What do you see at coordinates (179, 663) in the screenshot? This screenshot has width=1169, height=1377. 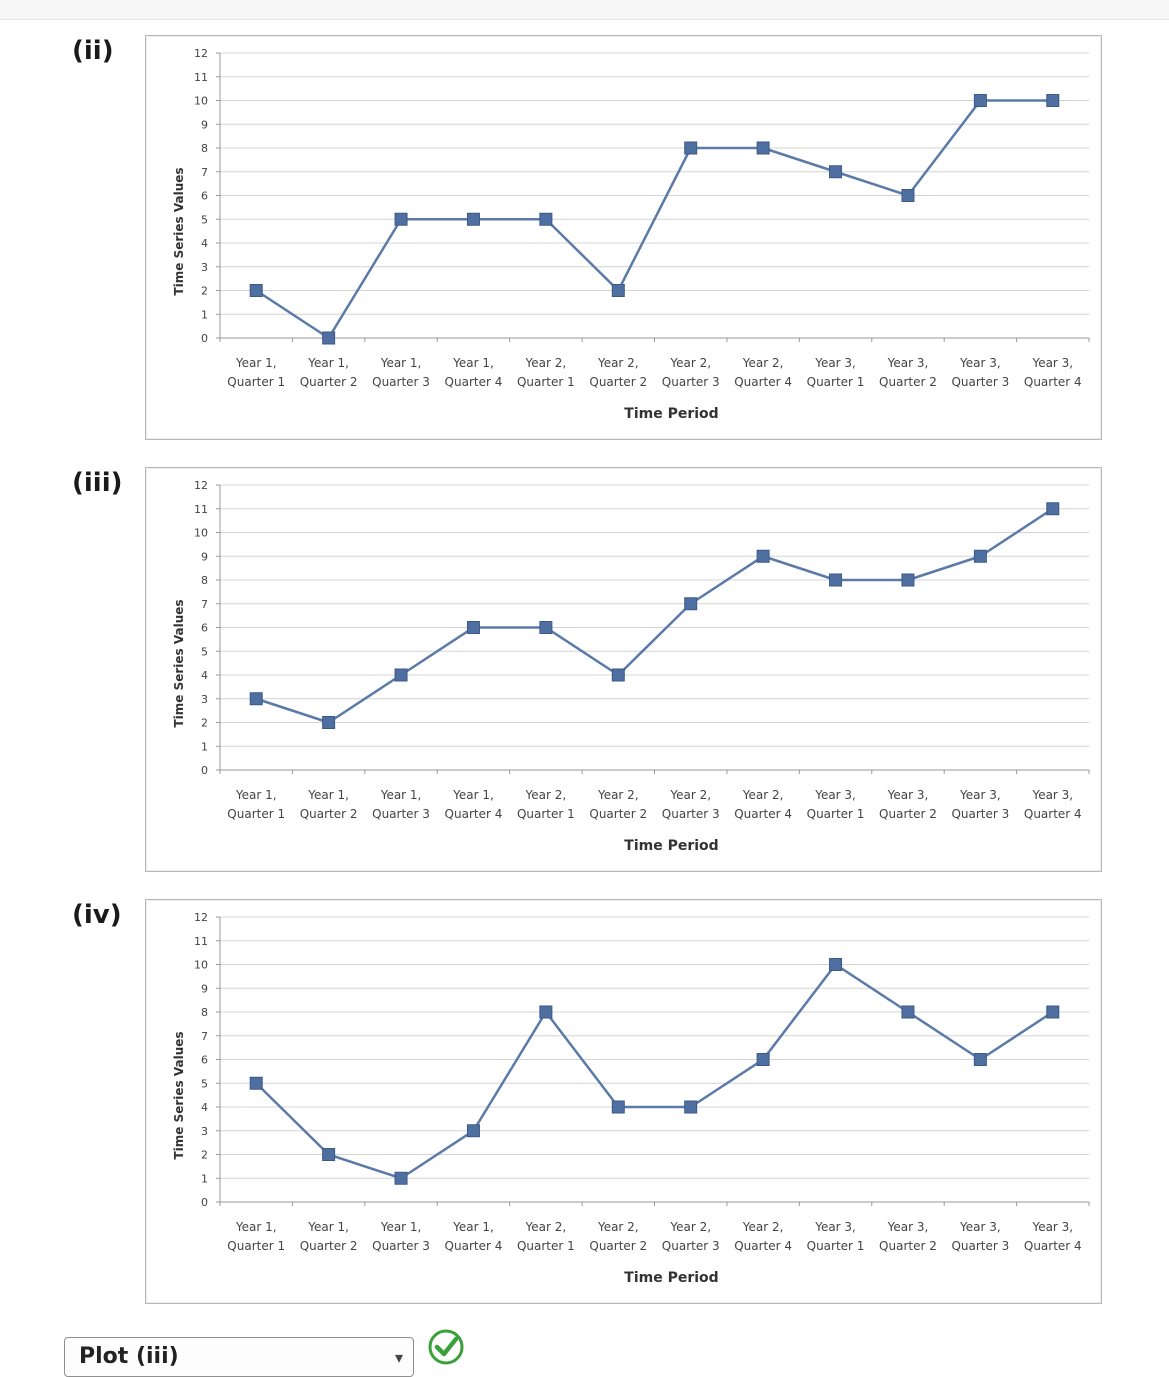 I see `y-axis-title: Time Series Values` at bounding box center [179, 663].